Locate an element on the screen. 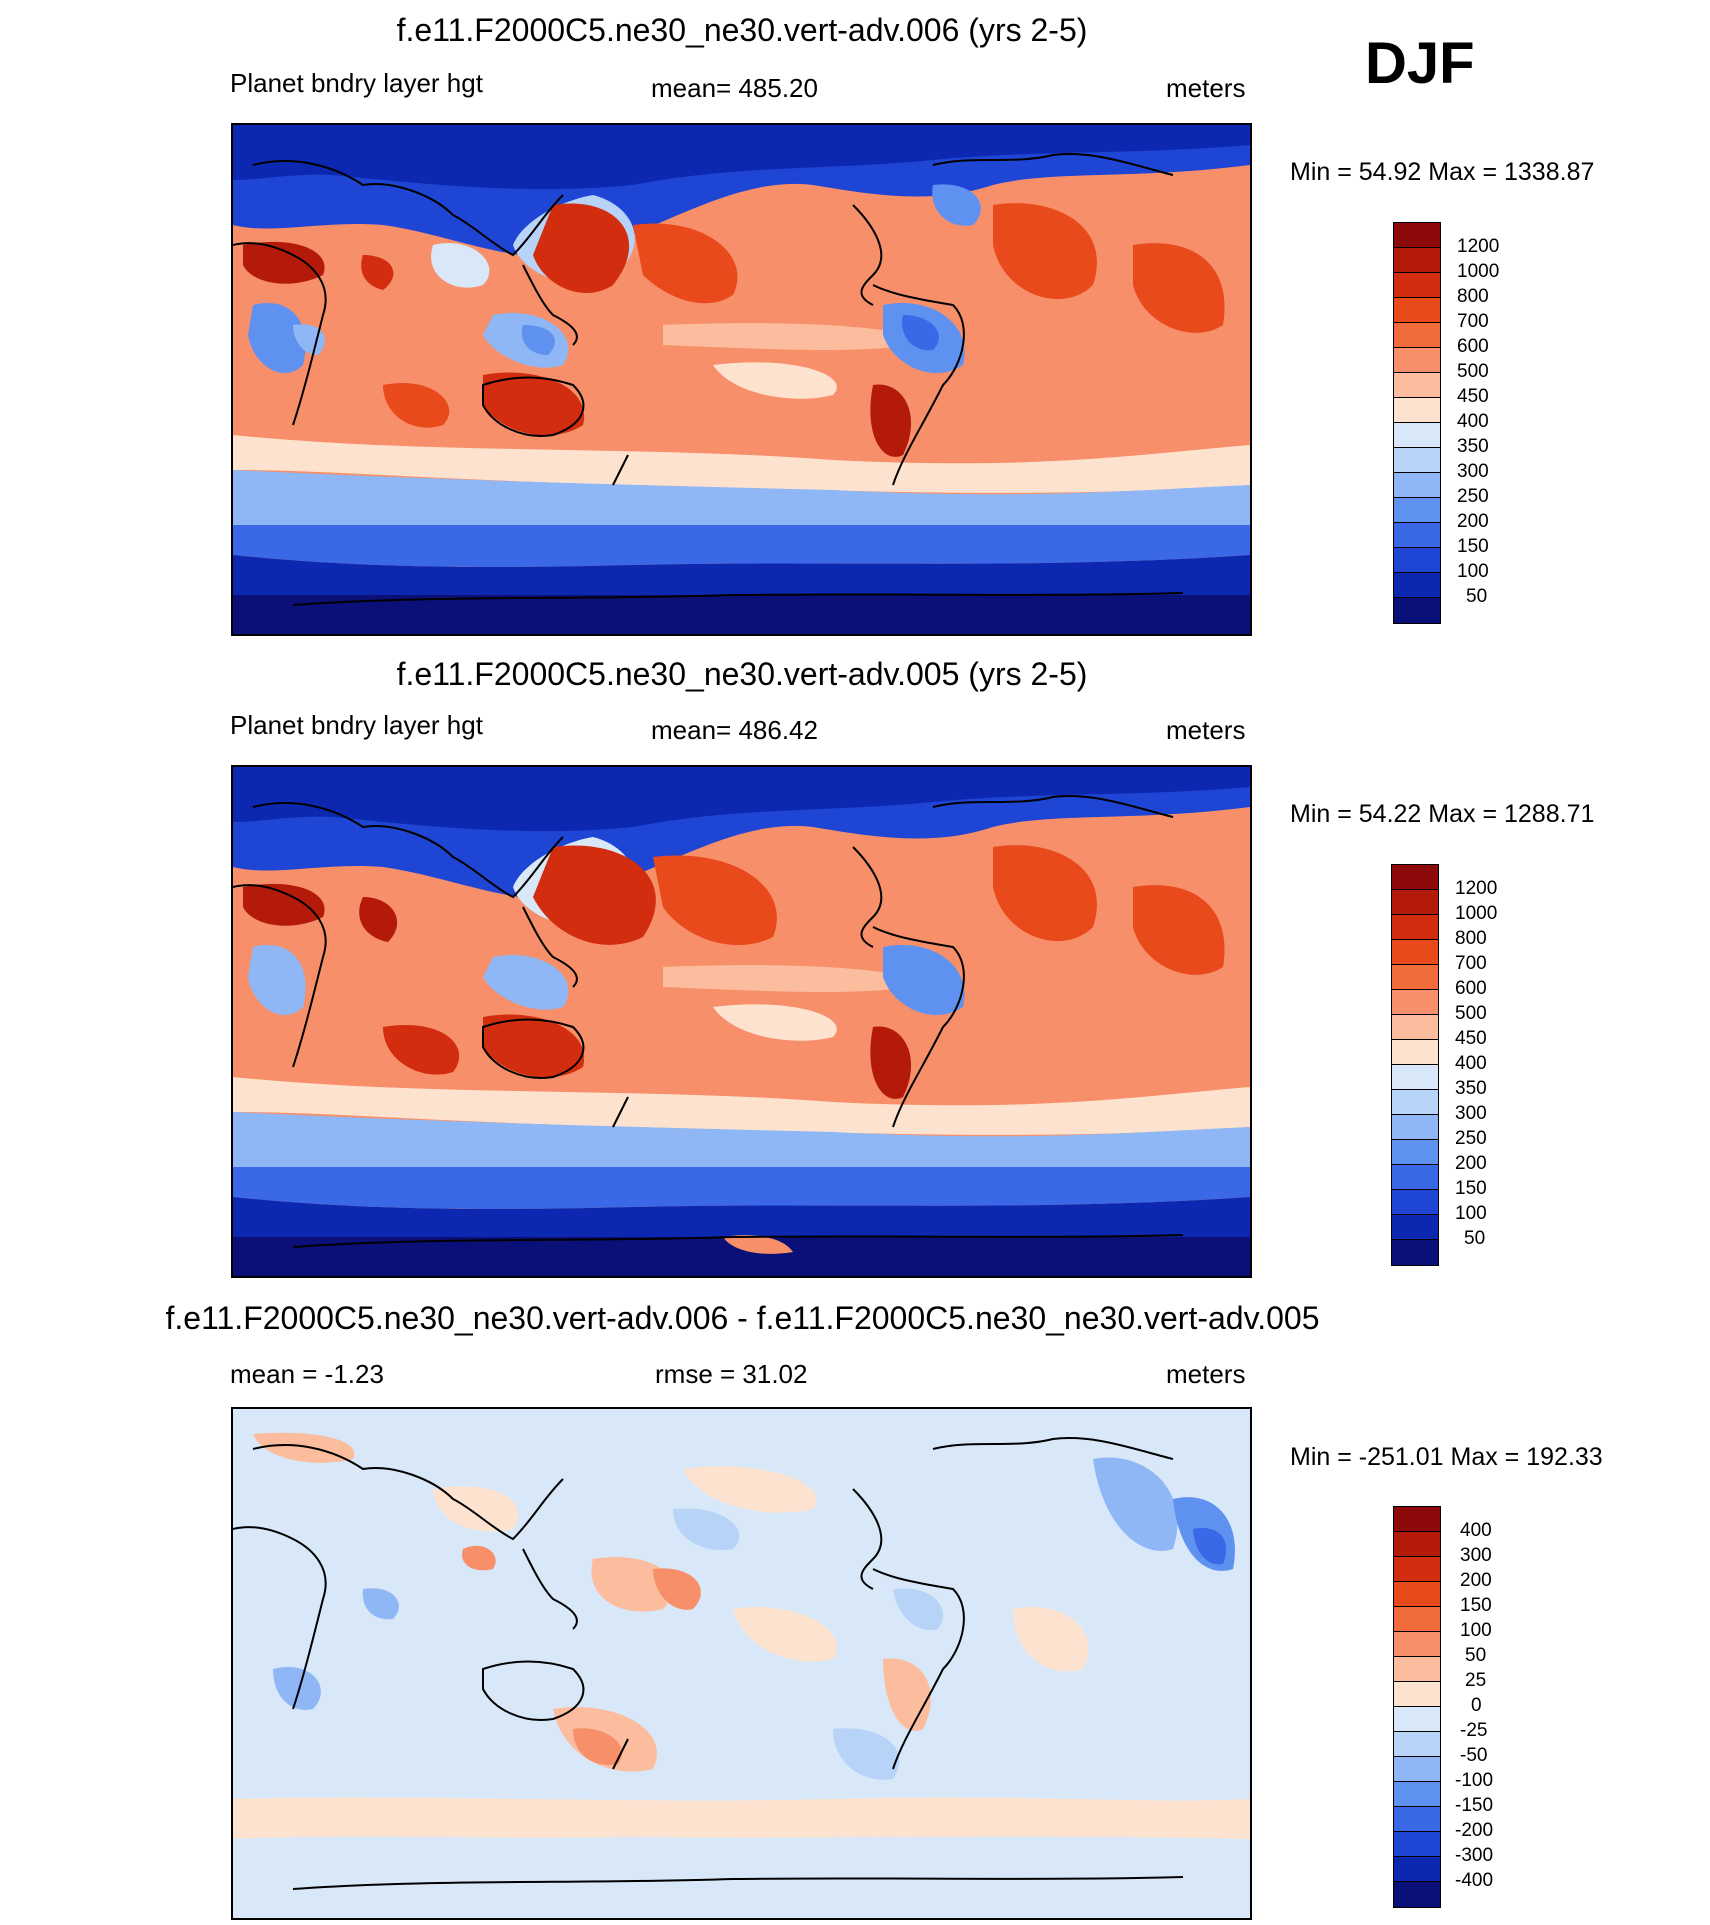 This screenshot has width=1710, height=1925. colorbar-tick-label: -50 is located at coordinates (1474, 1755).